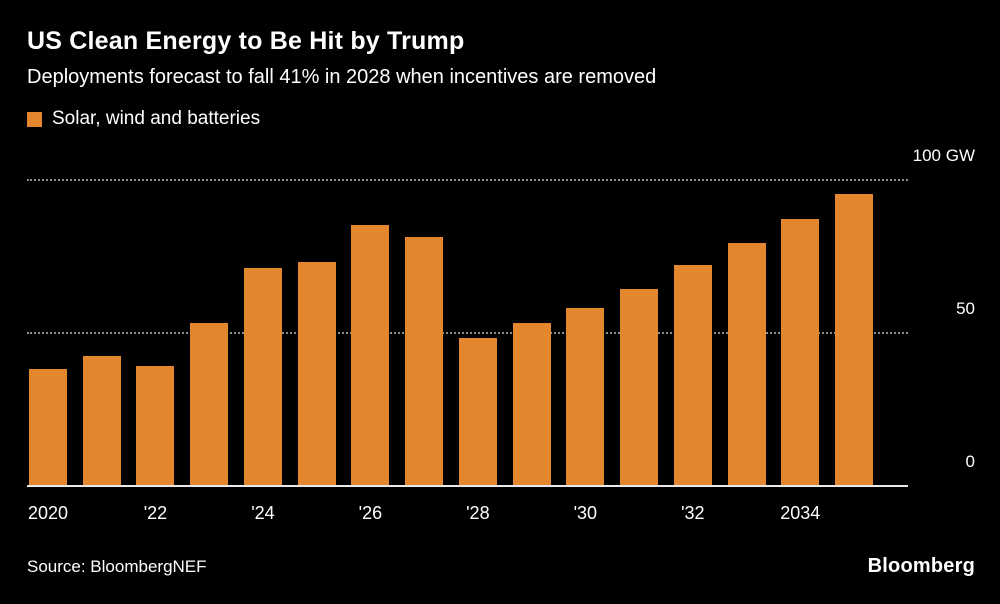  What do you see at coordinates (156, 118) in the screenshot?
I see `legend-label: Solar, wind and batteries` at bounding box center [156, 118].